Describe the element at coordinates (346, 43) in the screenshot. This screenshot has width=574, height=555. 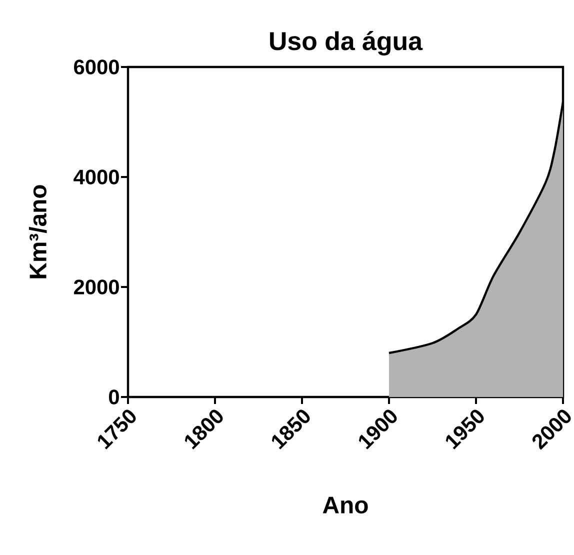
I see `chart-title: Uso da água` at that location.